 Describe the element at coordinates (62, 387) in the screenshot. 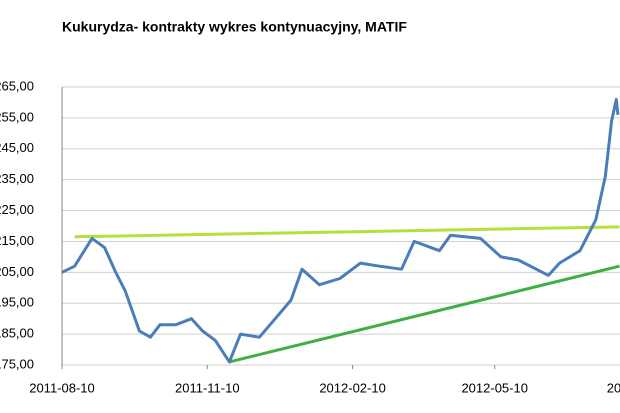

I see `x-tick-label: 2011-08-10` at that location.